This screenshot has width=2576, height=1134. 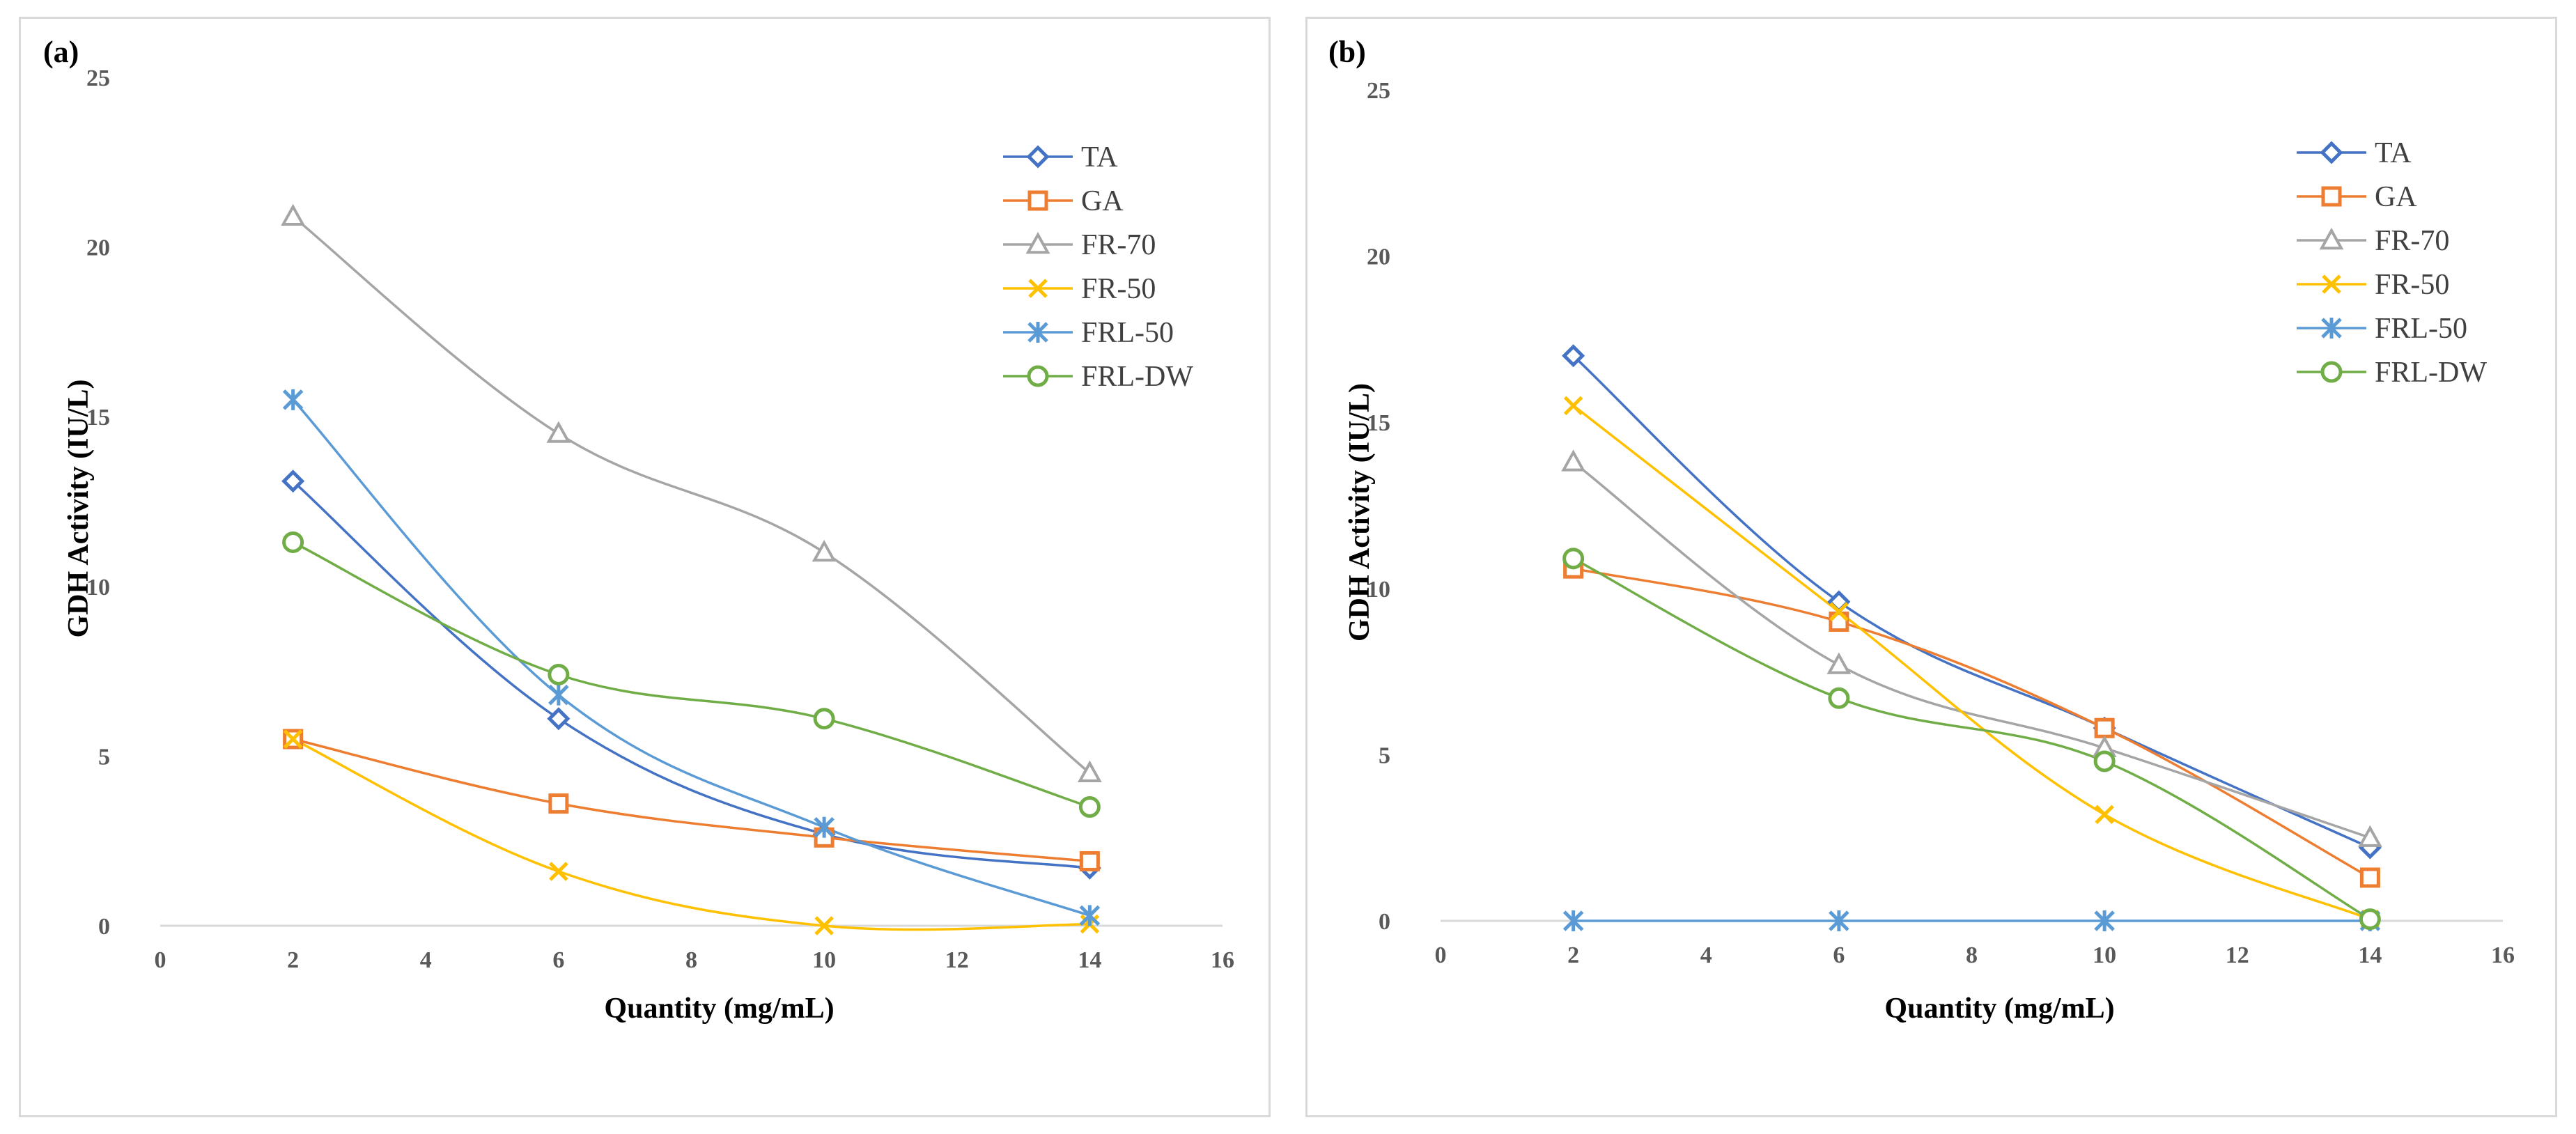 What do you see at coordinates (1378, 257) in the screenshot?
I see `y-tick-label: 20` at bounding box center [1378, 257].